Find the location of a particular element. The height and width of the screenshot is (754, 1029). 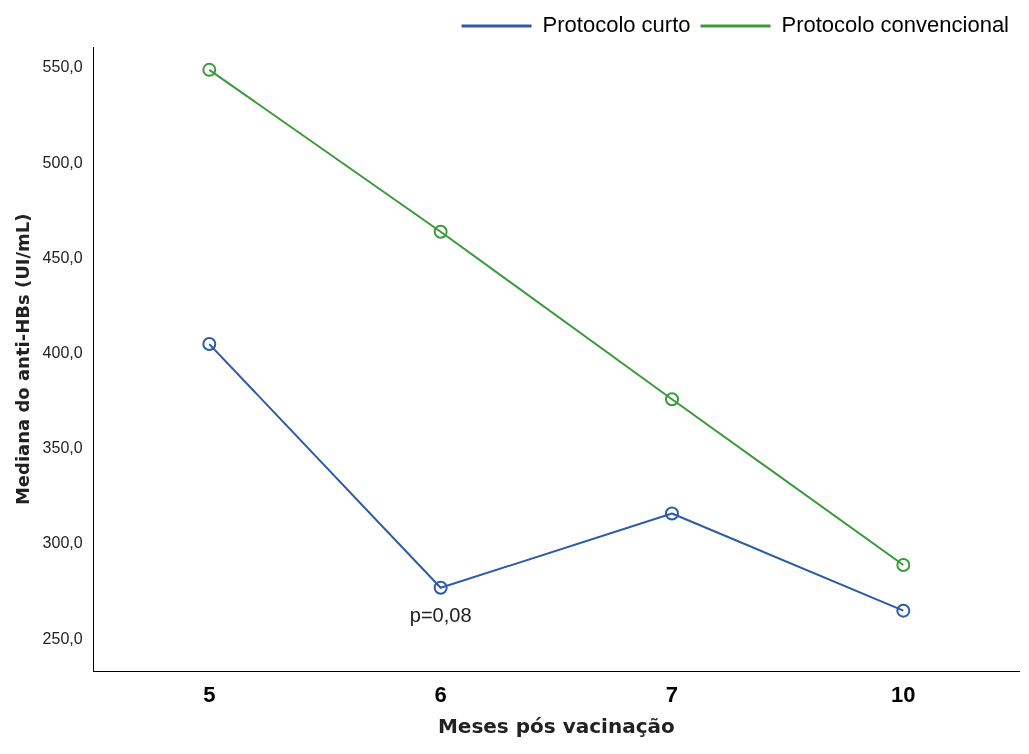

y-tick-label: 400,0 is located at coordinates (62, 352).